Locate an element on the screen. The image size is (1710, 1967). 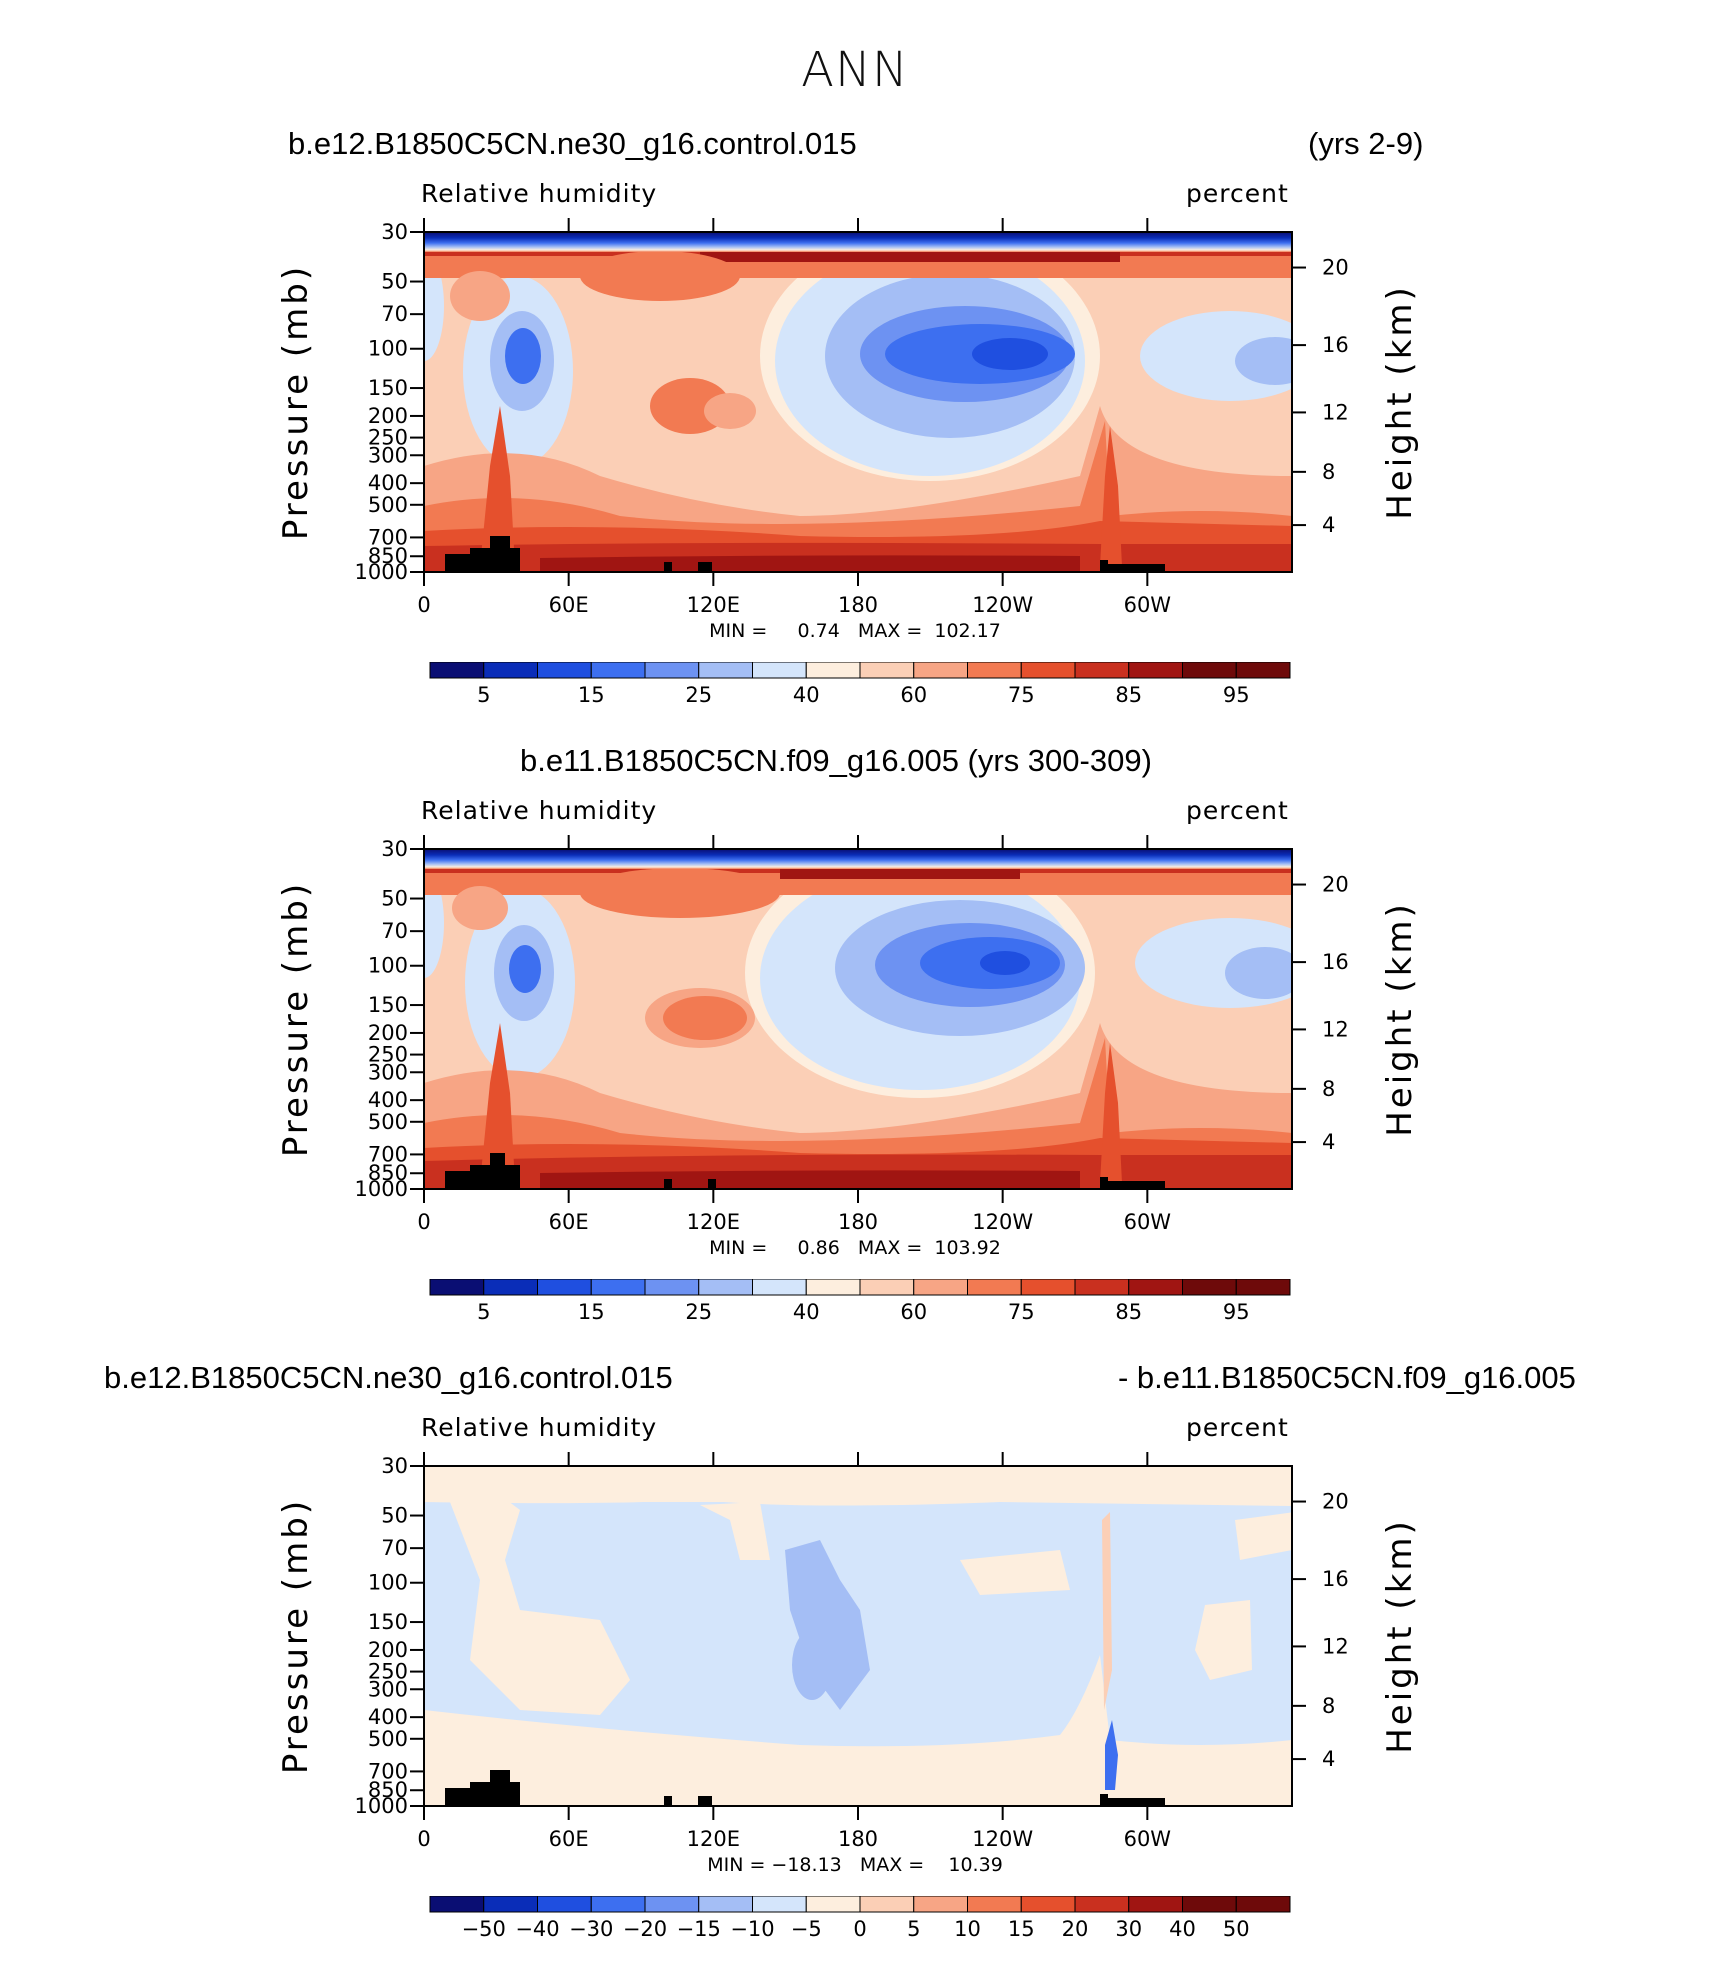
panel3-y-right-title: Height (km) is located at coordinates (1400, 1636).